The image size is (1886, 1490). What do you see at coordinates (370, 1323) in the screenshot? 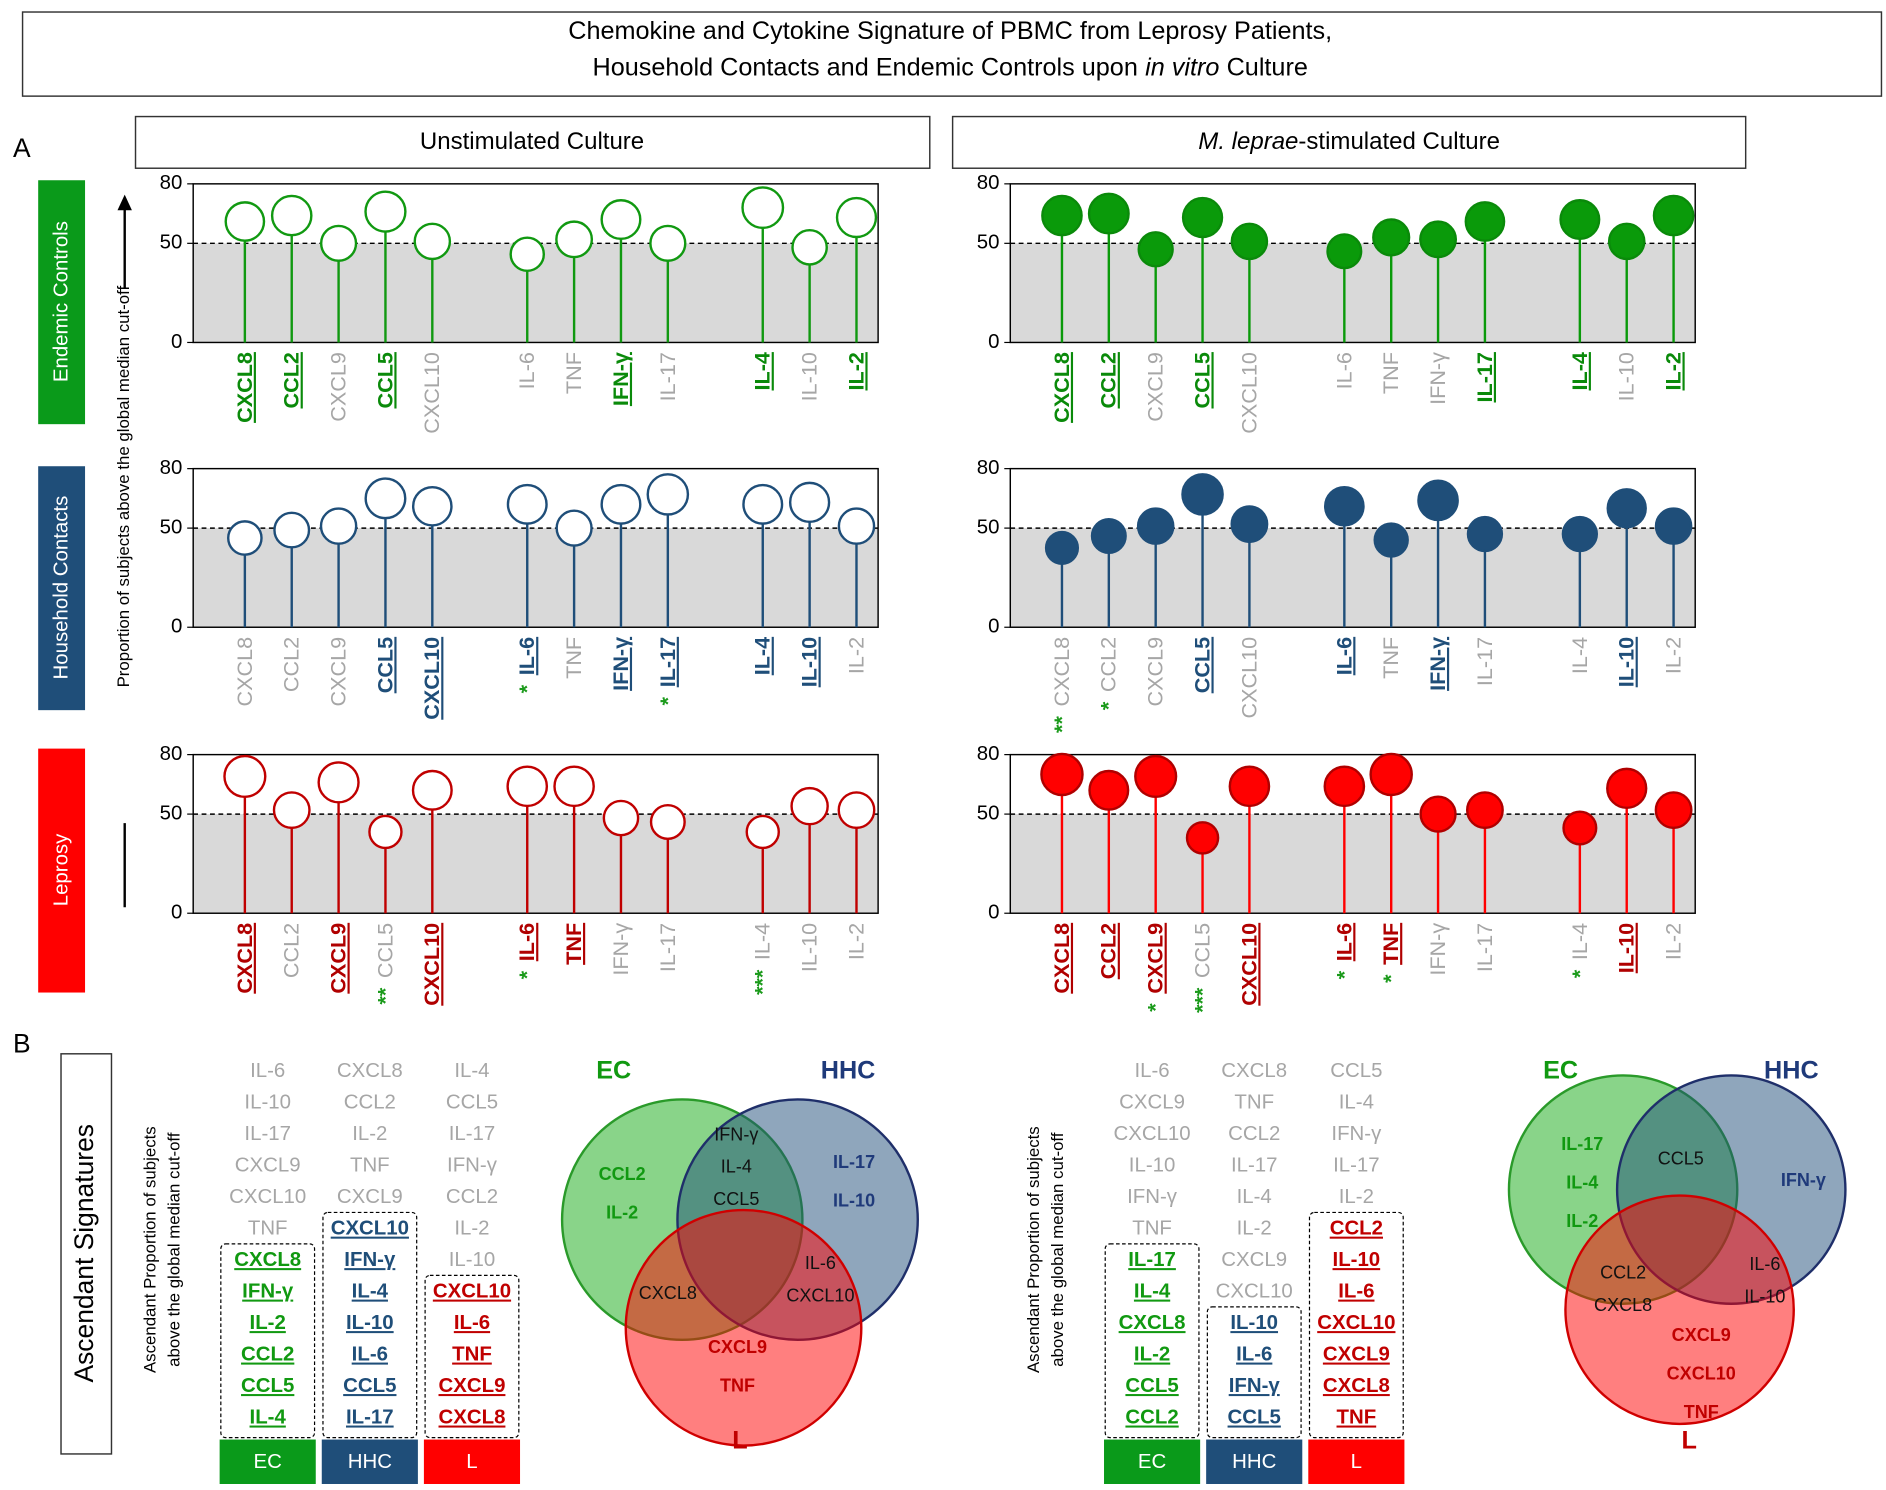
I see `signature-item: IL-10` at bounding box center [370, 1323].